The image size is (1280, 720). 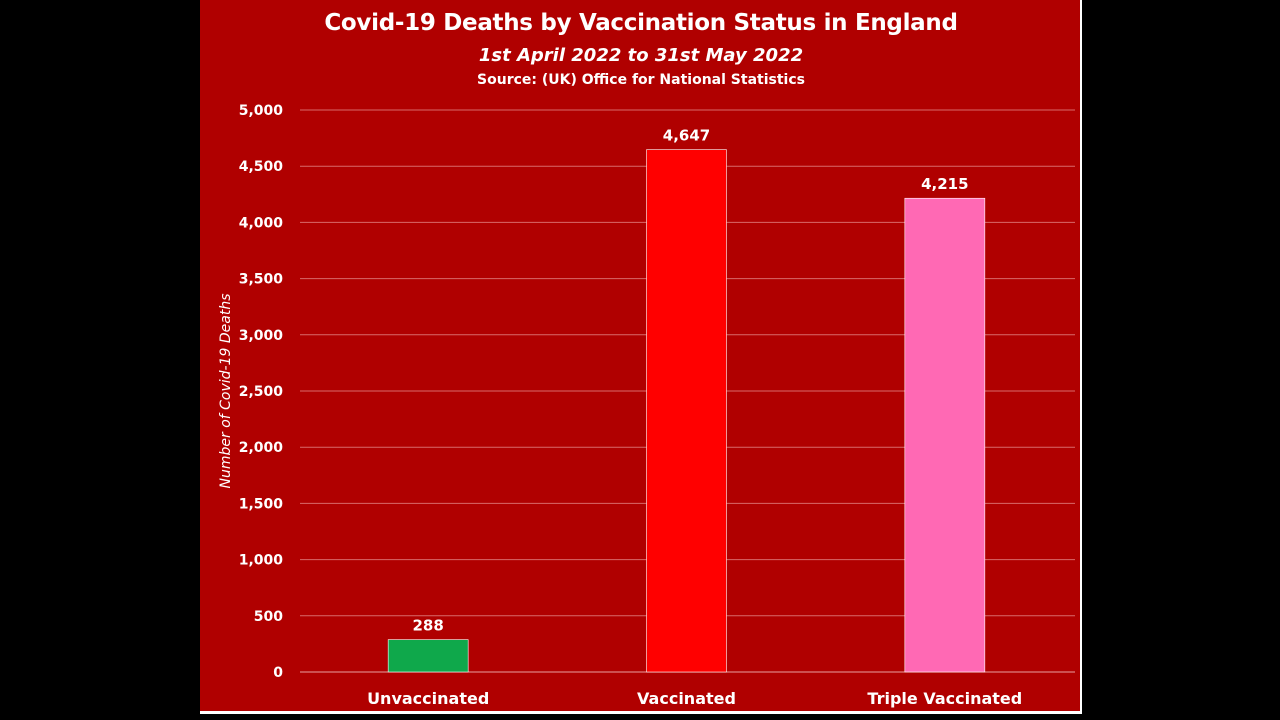 I want to click on x-tick-label: Vaccinated, so click(x=686, y=698).